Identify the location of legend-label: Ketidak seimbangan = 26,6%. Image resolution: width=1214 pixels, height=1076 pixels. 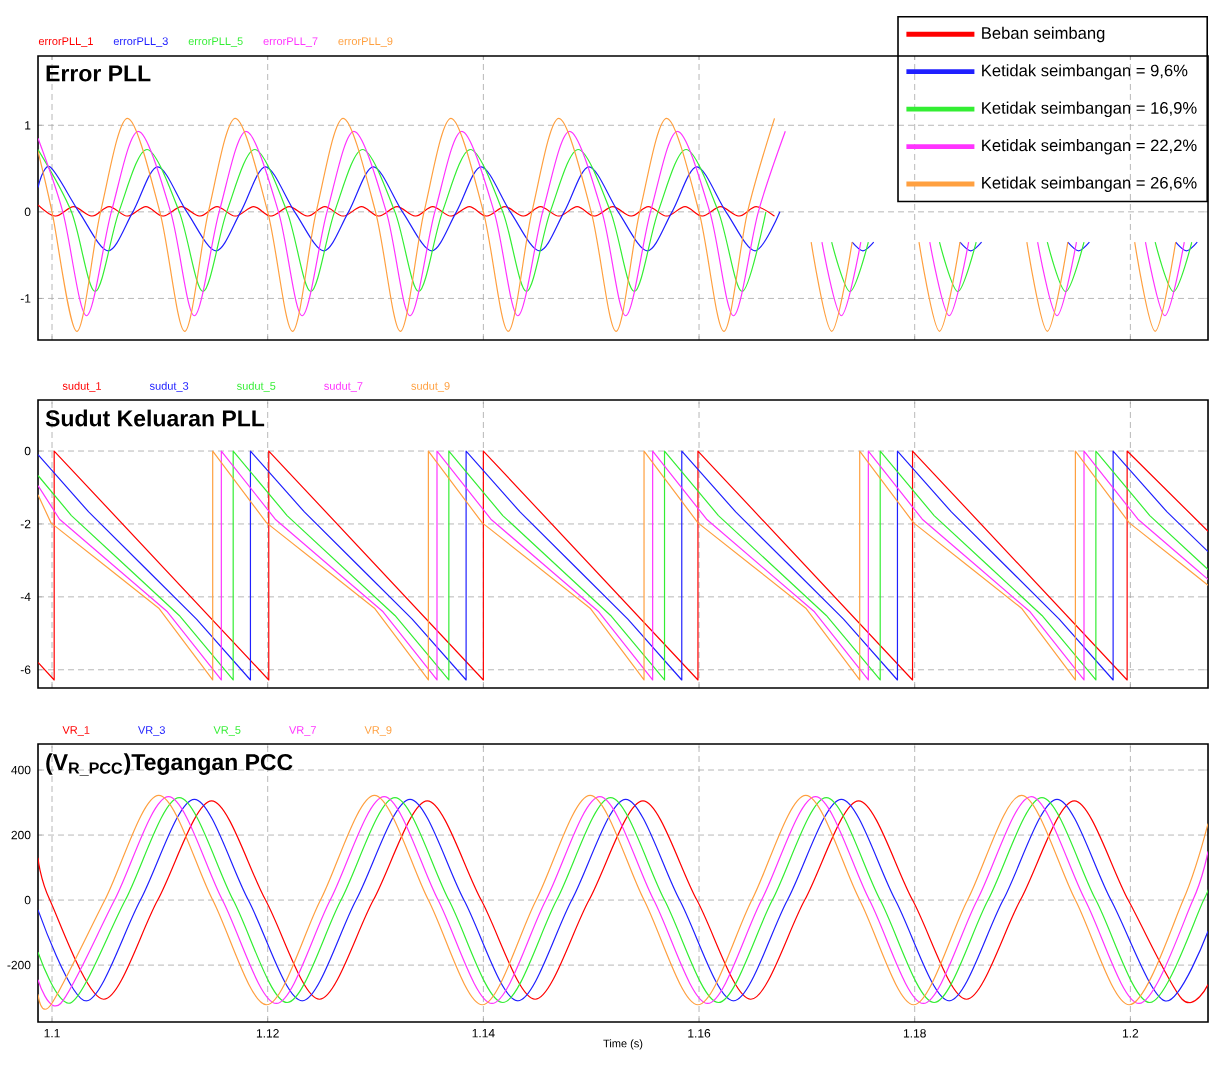
(1089, 184).